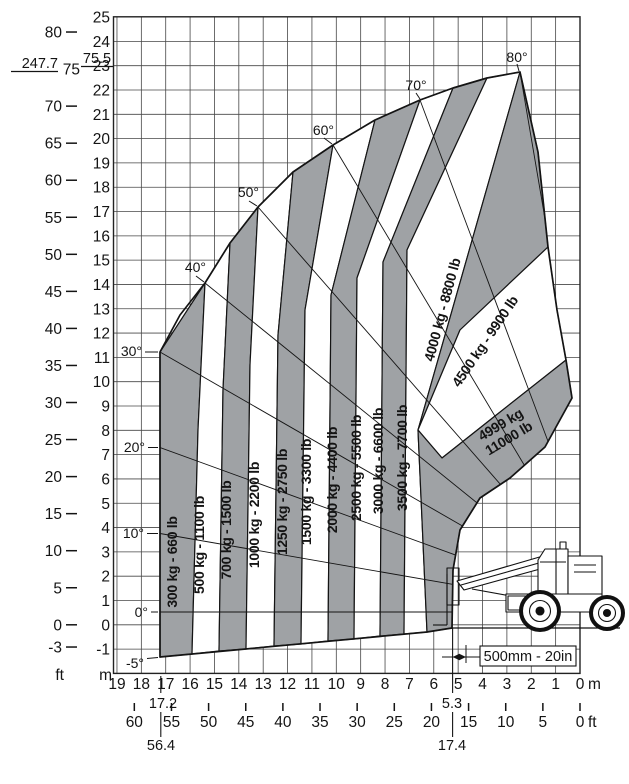  I want to click on left-ft-label: 55, so click(53, 218).